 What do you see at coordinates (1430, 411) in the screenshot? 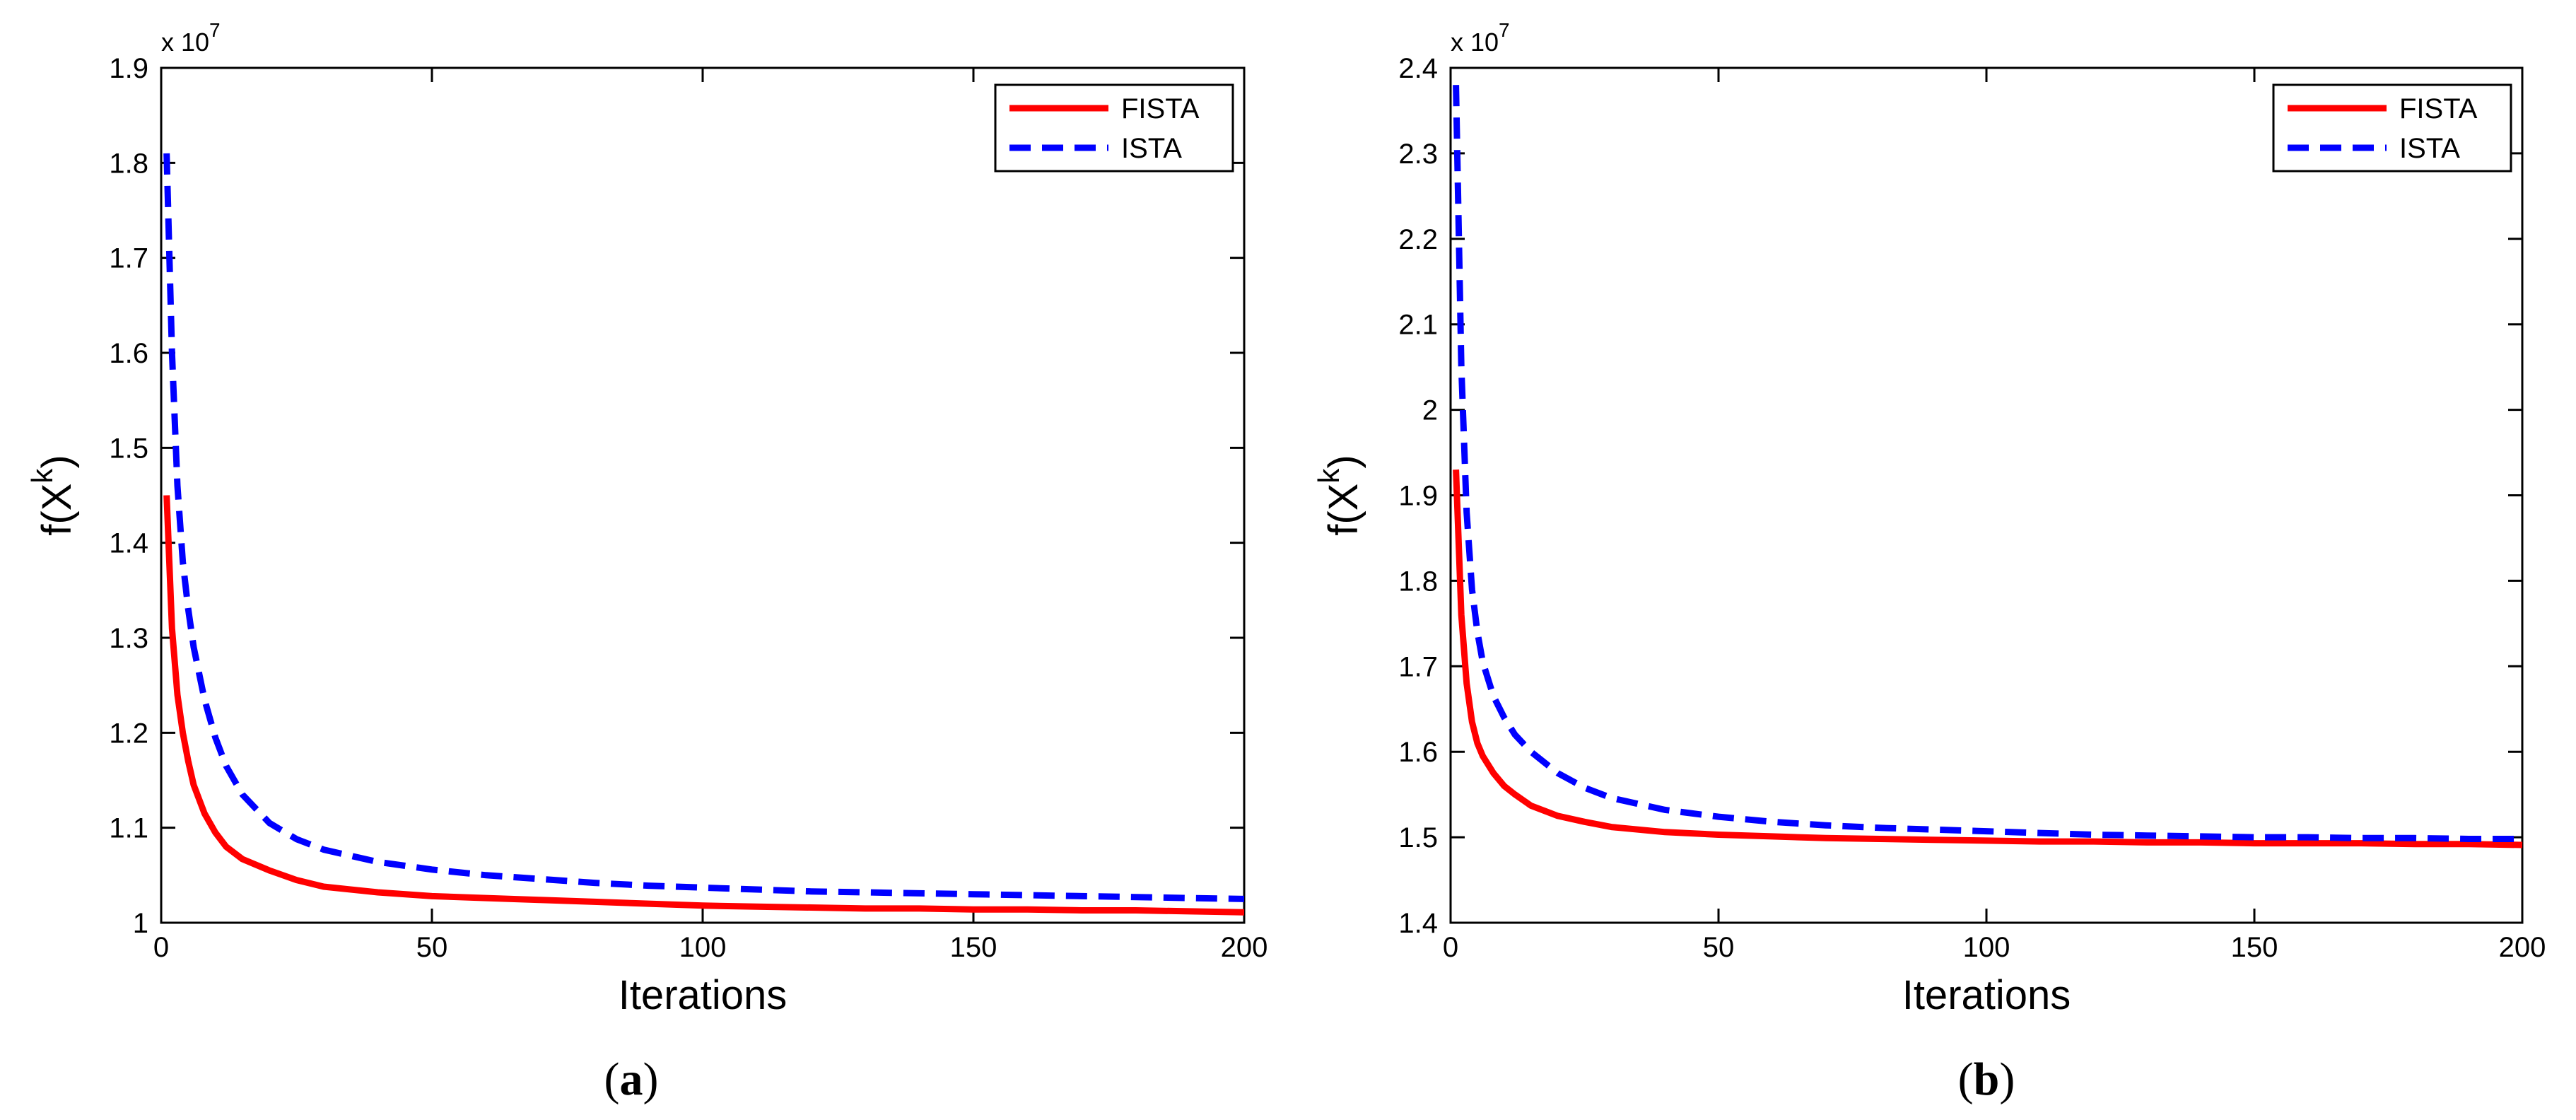
I see `y-tick-label: 2` at bounding box center [1430, 411].